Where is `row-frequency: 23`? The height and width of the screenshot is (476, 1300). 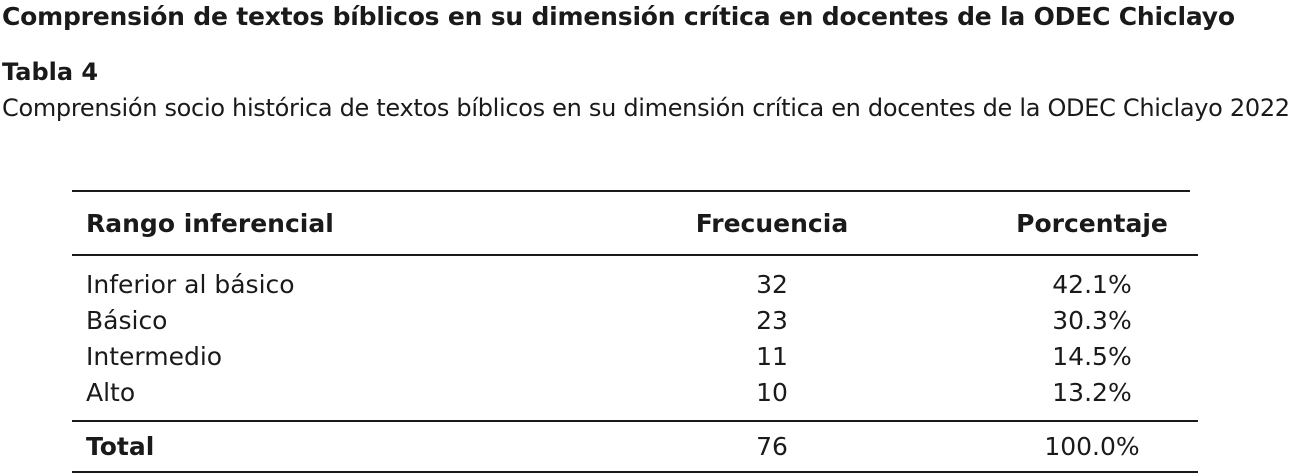
row-frequency: 23 is located at coordinates (772, 320).